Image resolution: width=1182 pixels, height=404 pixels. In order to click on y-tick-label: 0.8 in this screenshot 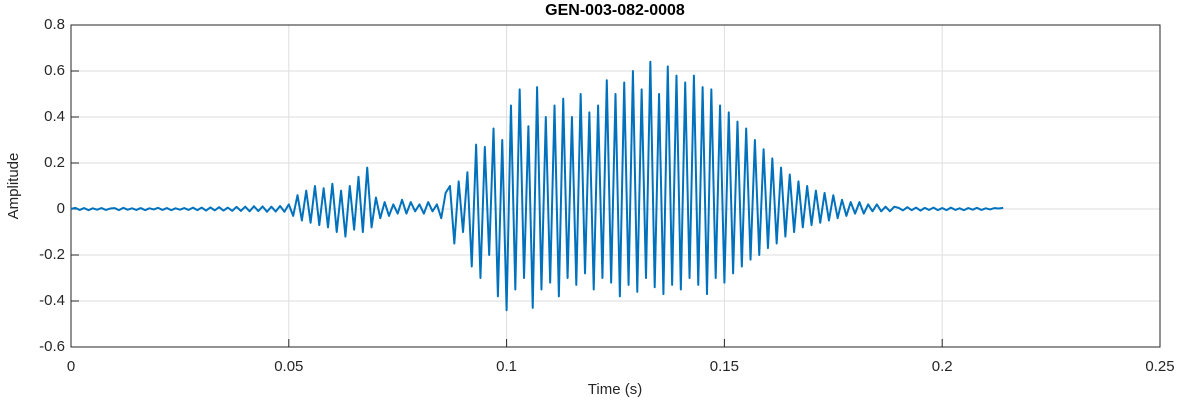, I will do `click(54, 24)`.